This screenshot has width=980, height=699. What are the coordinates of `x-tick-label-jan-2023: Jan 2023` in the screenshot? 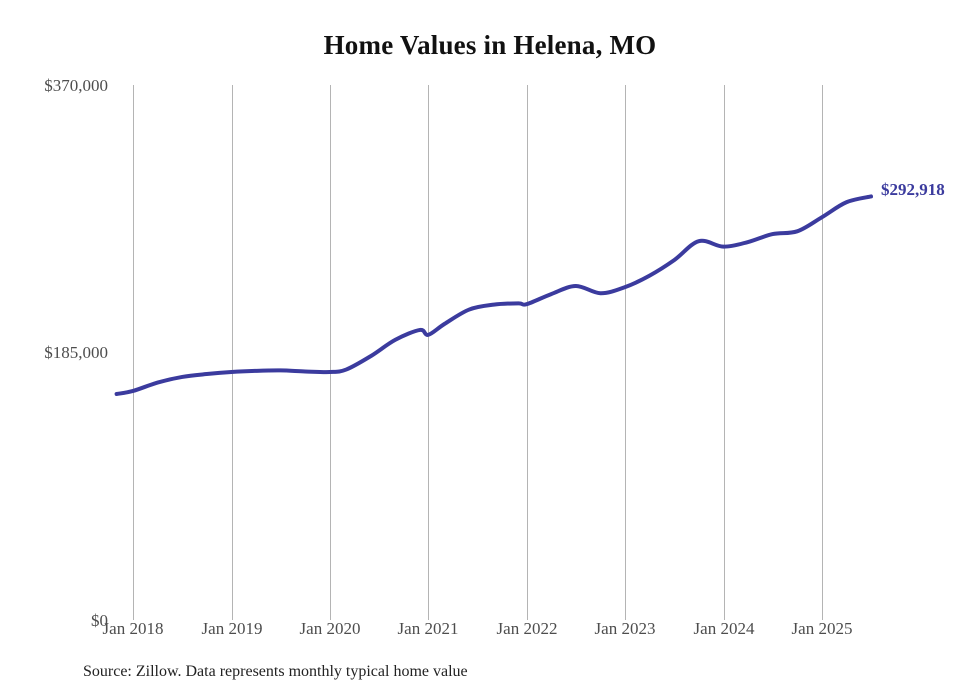 It's located at (625, 628).